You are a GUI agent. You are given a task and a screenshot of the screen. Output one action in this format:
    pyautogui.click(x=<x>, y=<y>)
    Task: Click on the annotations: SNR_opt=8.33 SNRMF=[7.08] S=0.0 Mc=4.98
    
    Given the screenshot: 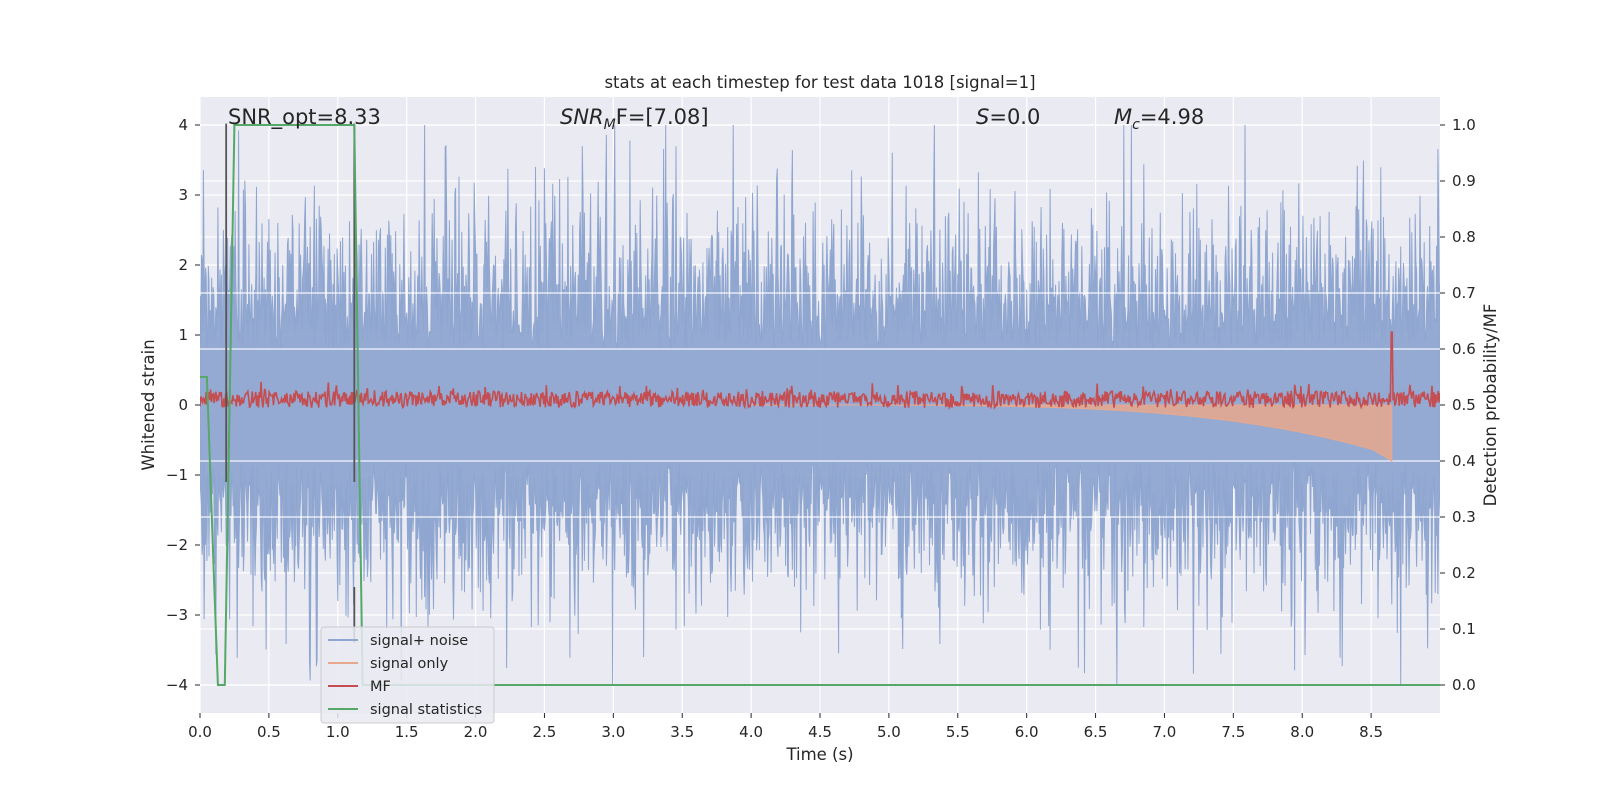 What is the action you would take?
    pyautogui.click(x=716, y=119)
    